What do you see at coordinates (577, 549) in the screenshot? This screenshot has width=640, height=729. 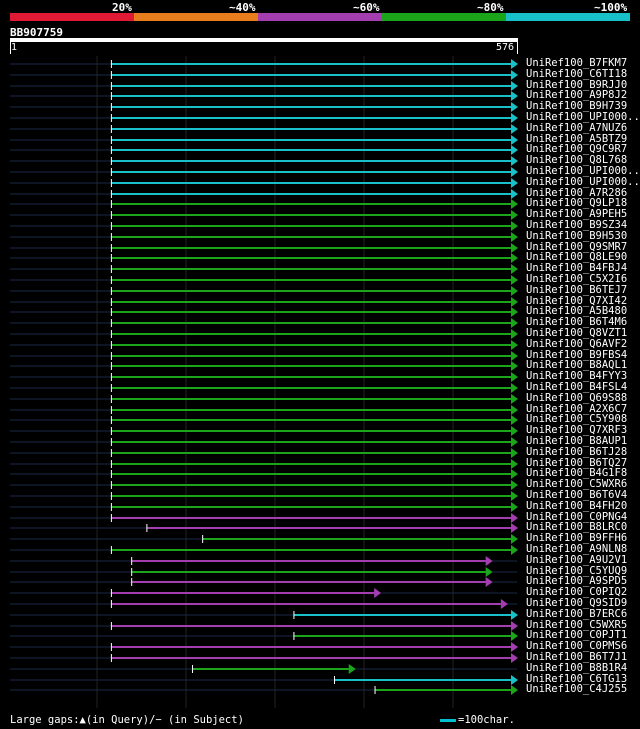 I see `hit-label: UniRef100_A9NLN8` at bounding box center [577, 549].